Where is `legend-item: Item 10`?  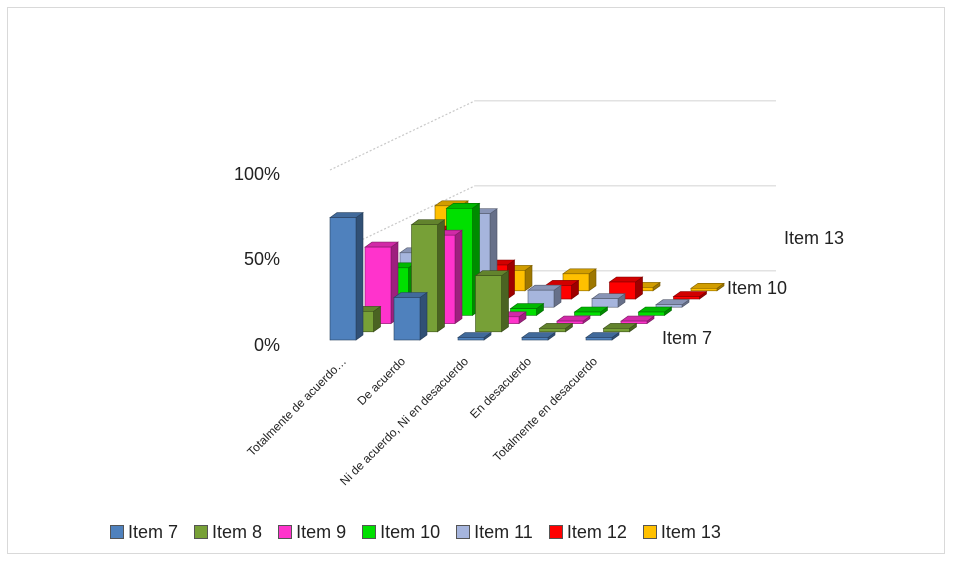
legend-item: Item 10 is located at coordinates (401, 532).